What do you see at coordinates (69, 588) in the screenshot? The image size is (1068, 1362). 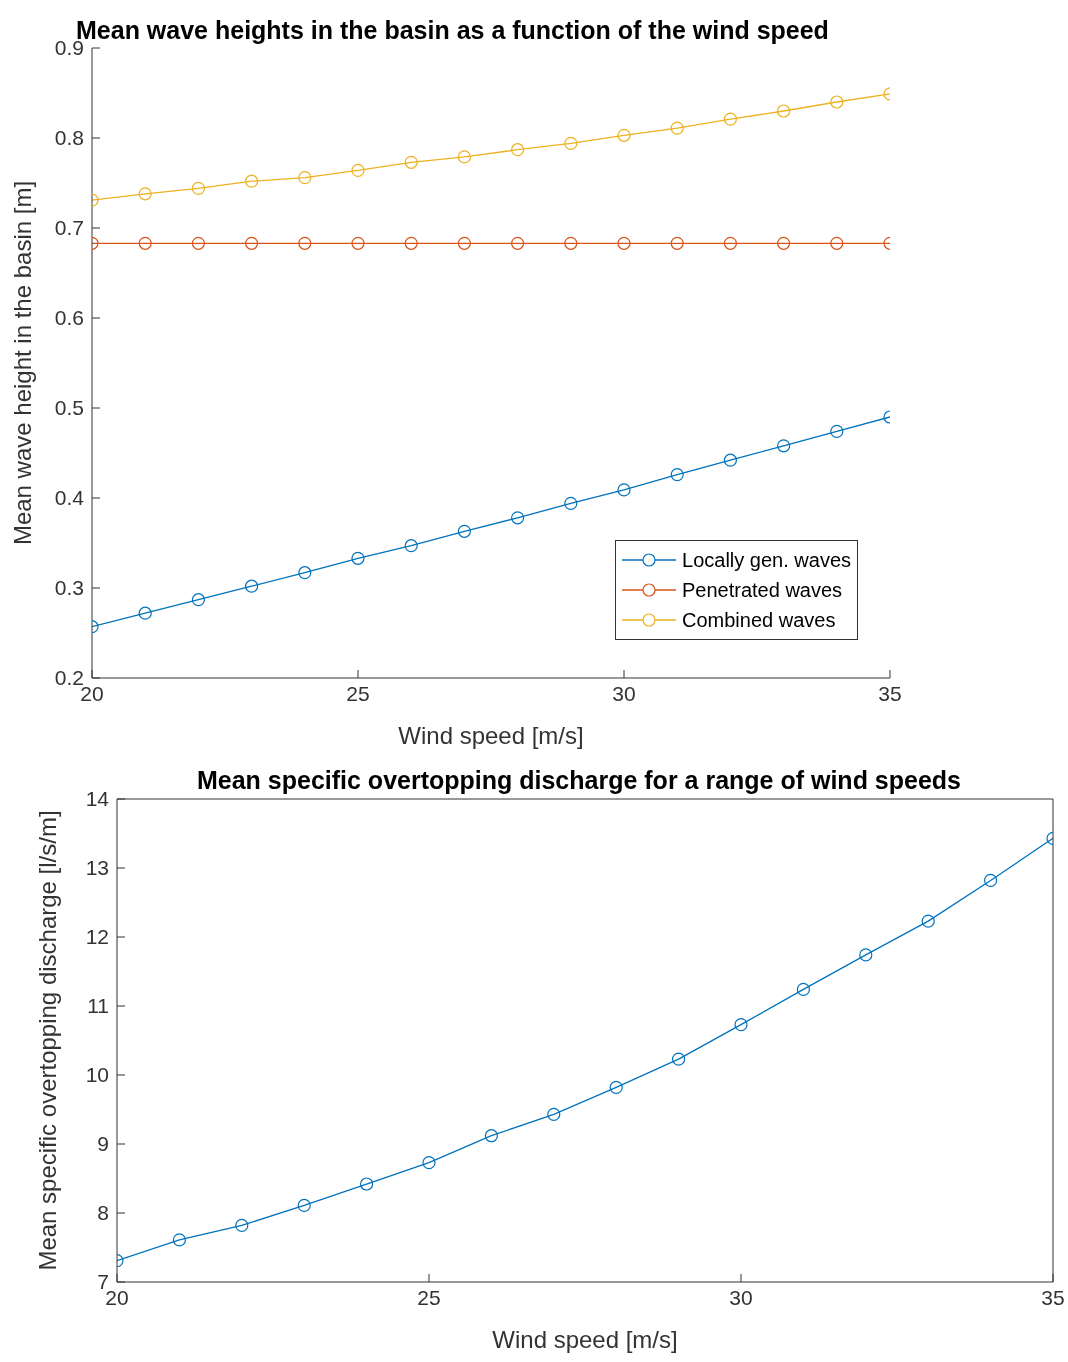 I see `y-tick-label: 0.3` at bounding box center [69, 588].